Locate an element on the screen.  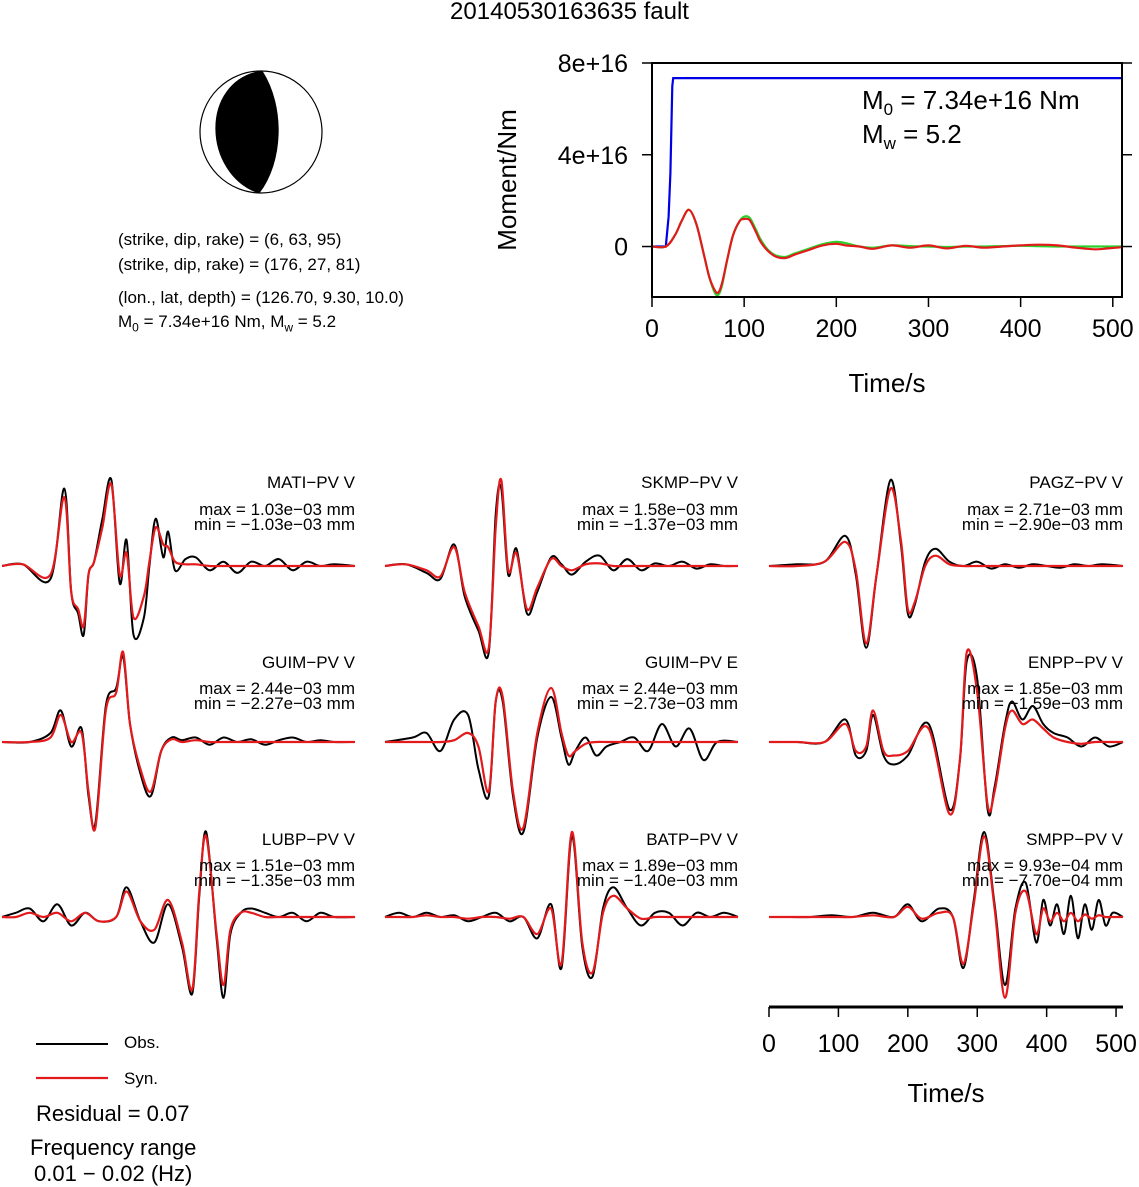
time-axis-tick-label: 100 is located at coordinates (839, 1044).